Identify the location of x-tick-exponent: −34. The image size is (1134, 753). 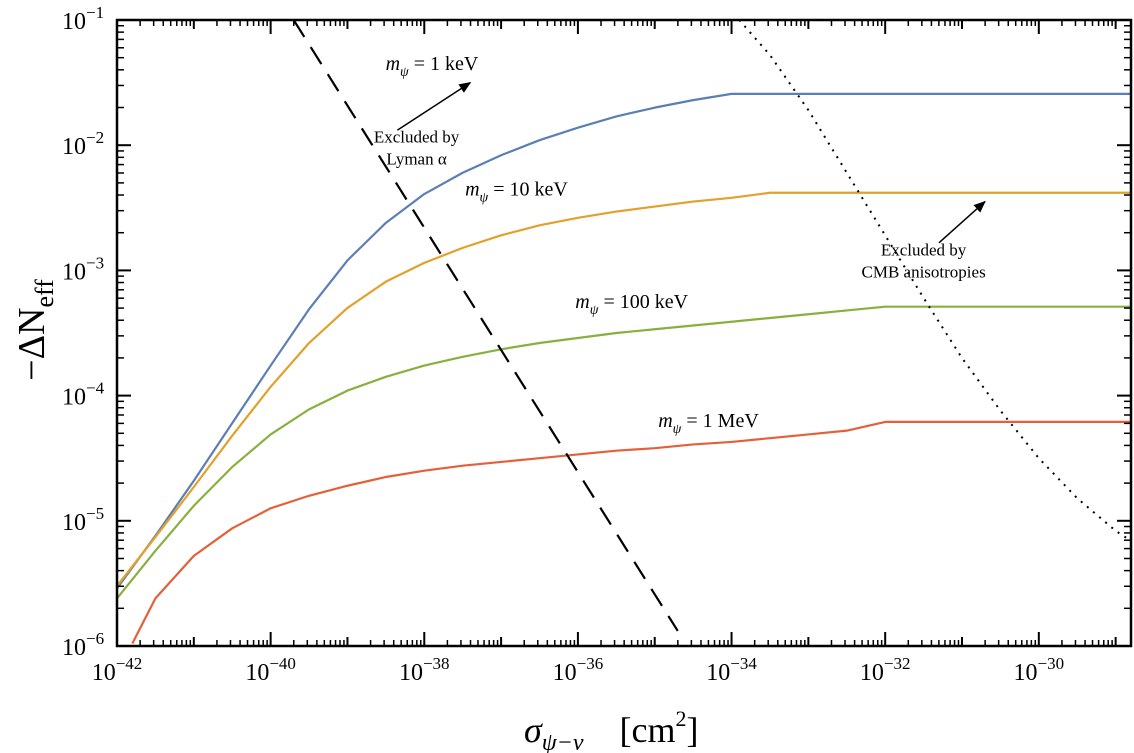
(743, 663).